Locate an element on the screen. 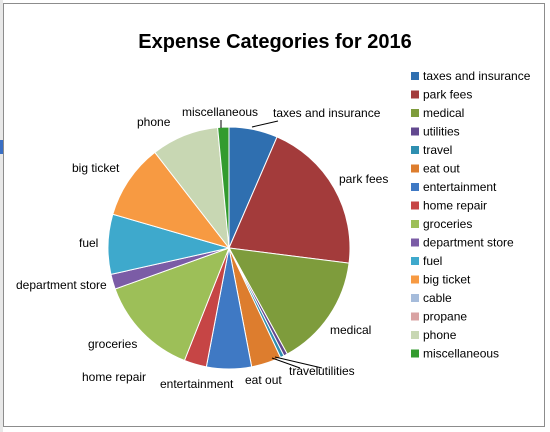  legend-swatch-cable is located at coordinates (415, 298).